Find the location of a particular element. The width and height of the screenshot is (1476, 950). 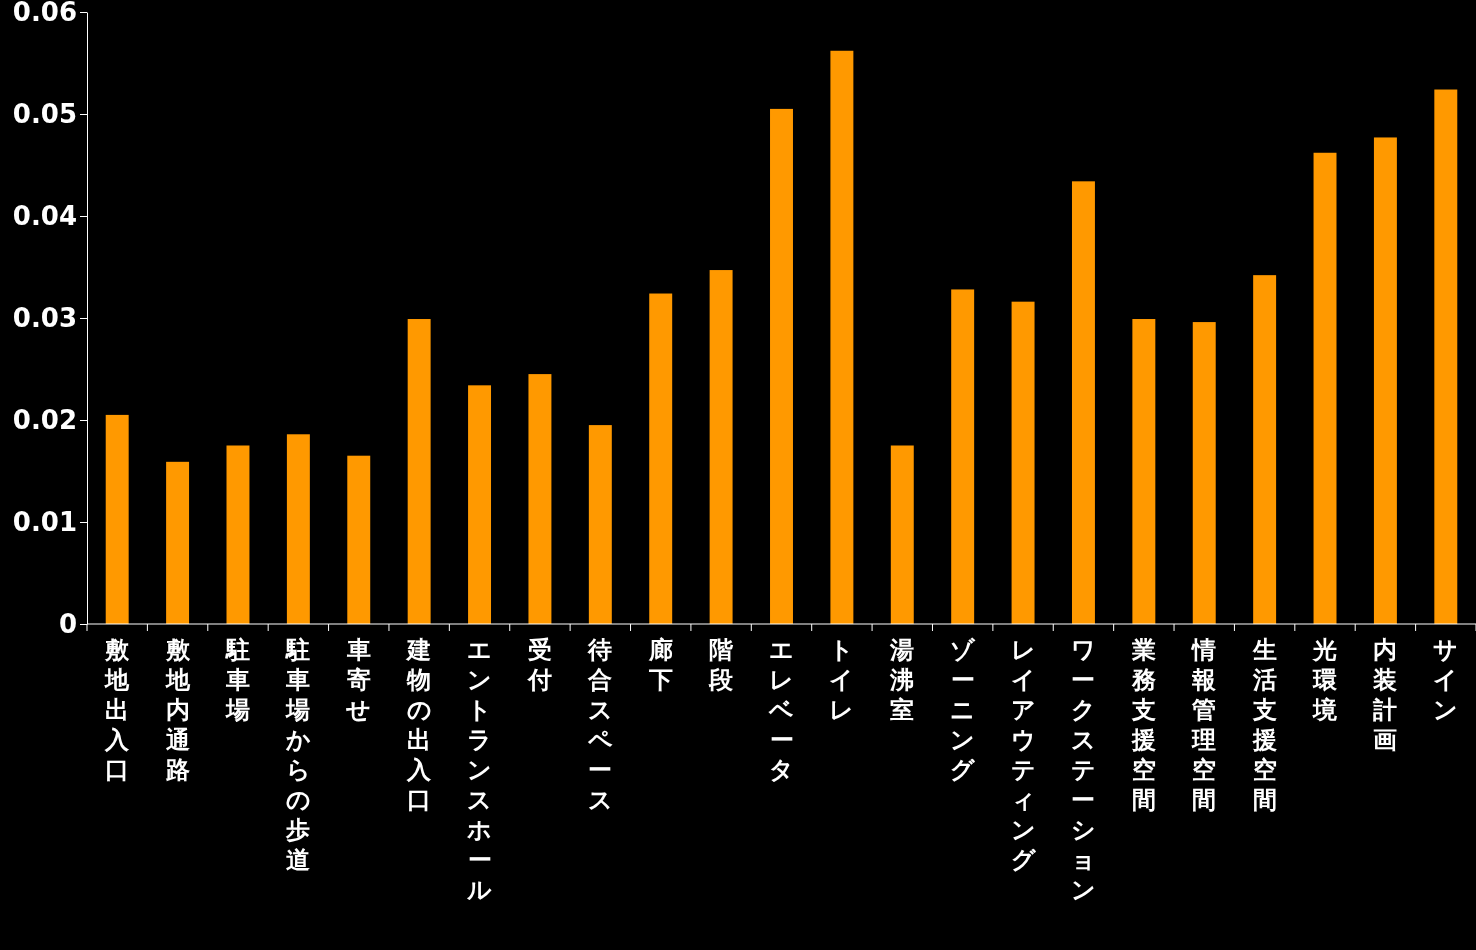

x-tick-label: 湯沸室 is located at coordinates (902, 680).